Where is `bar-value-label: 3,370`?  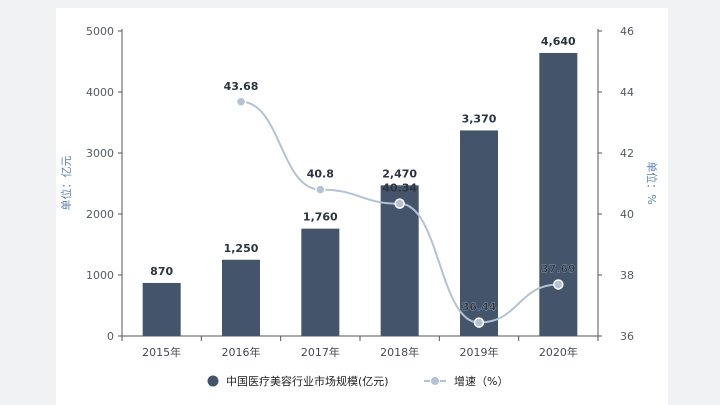 bar-value-label: 3,370 is located at coordinates (479, 118).